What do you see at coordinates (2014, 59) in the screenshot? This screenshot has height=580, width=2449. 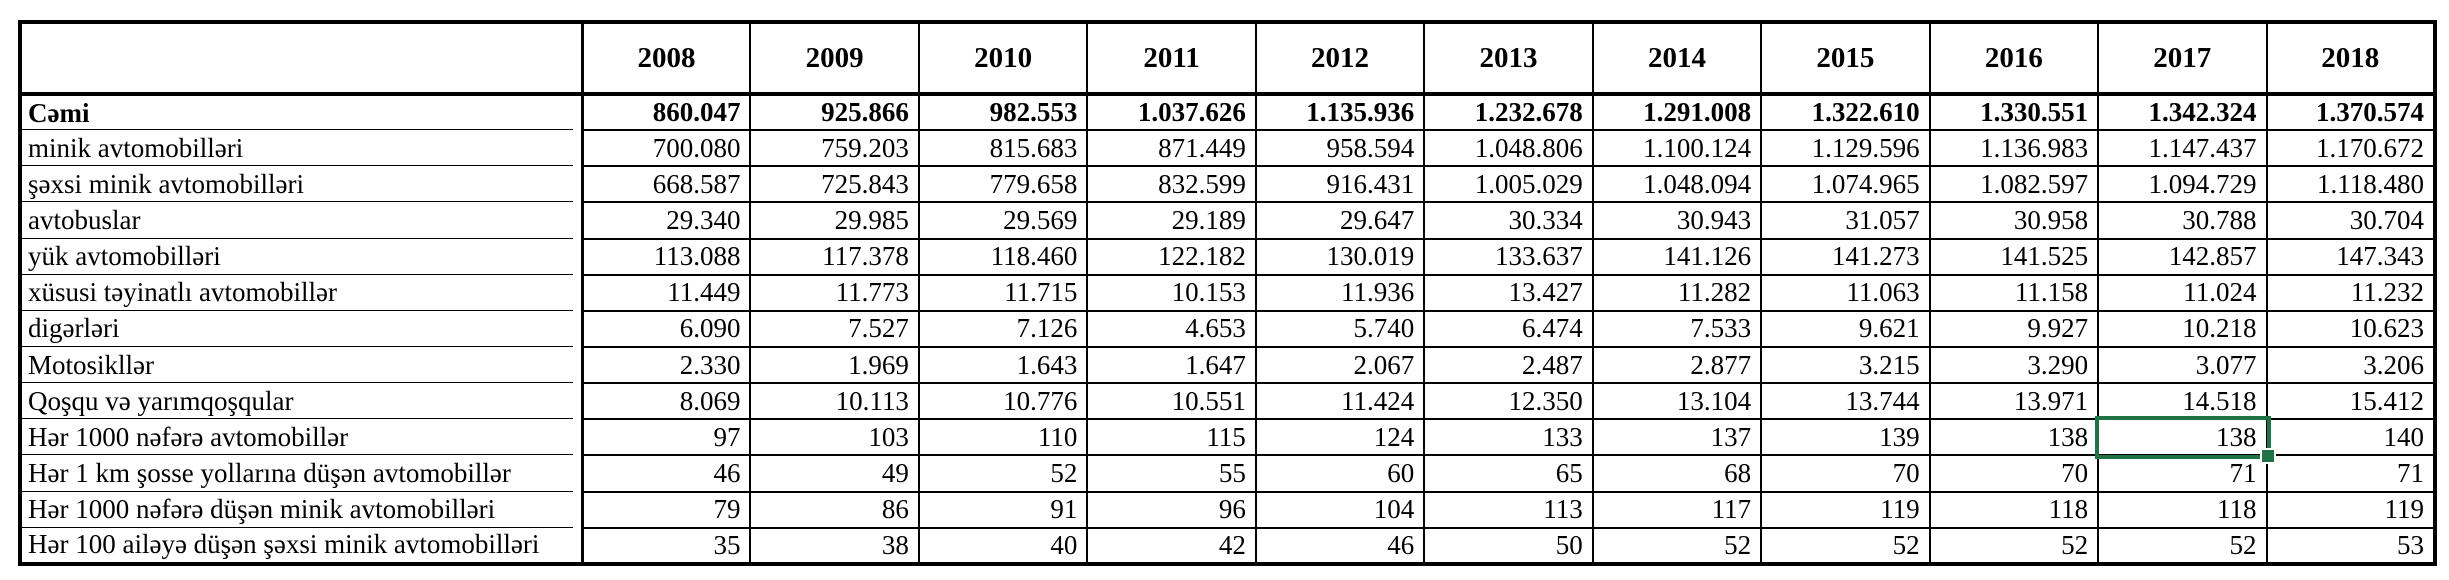 I see `year-header: 2016` at bounding box center [2014, 59].